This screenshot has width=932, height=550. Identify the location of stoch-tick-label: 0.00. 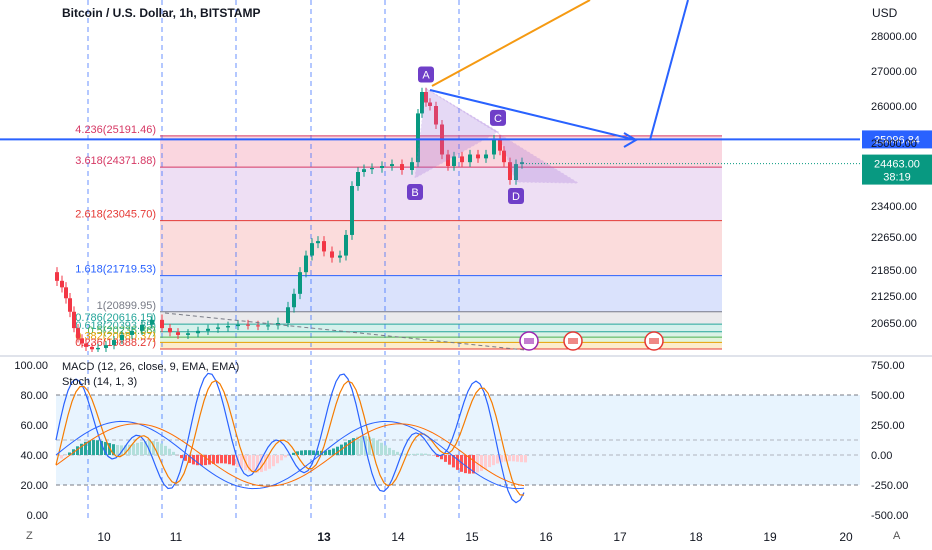
(37, 516).